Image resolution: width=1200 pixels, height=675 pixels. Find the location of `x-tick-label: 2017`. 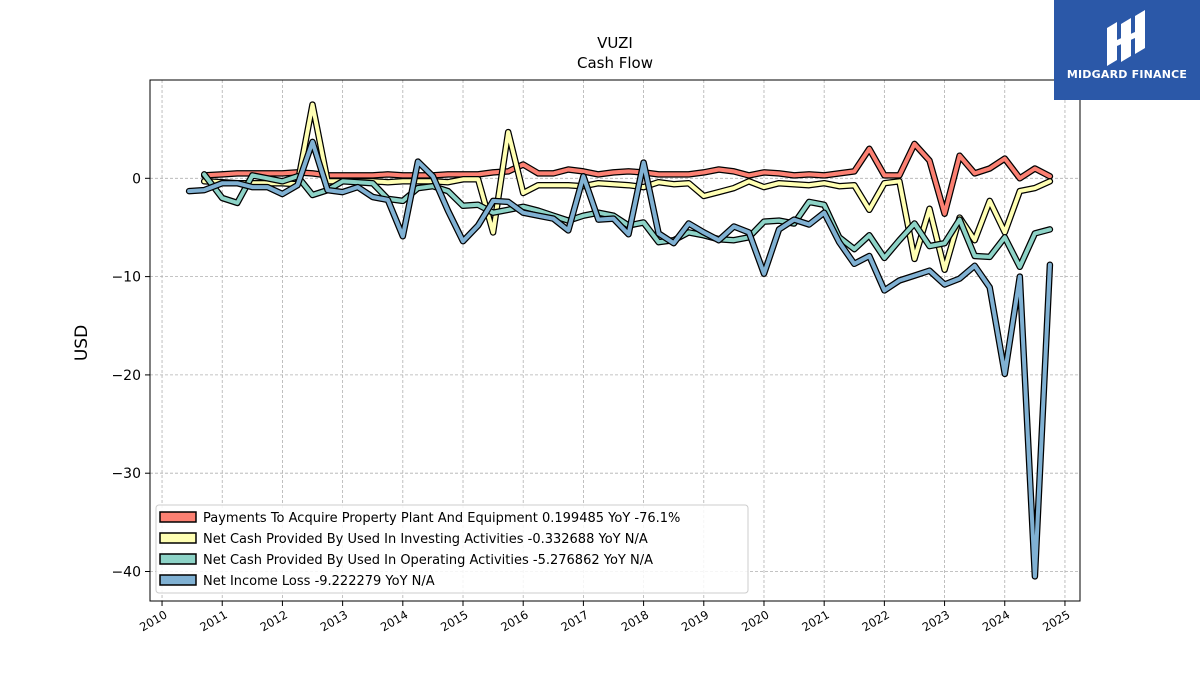

x-tick-label: 2017 is located at coordinates (575, 620).